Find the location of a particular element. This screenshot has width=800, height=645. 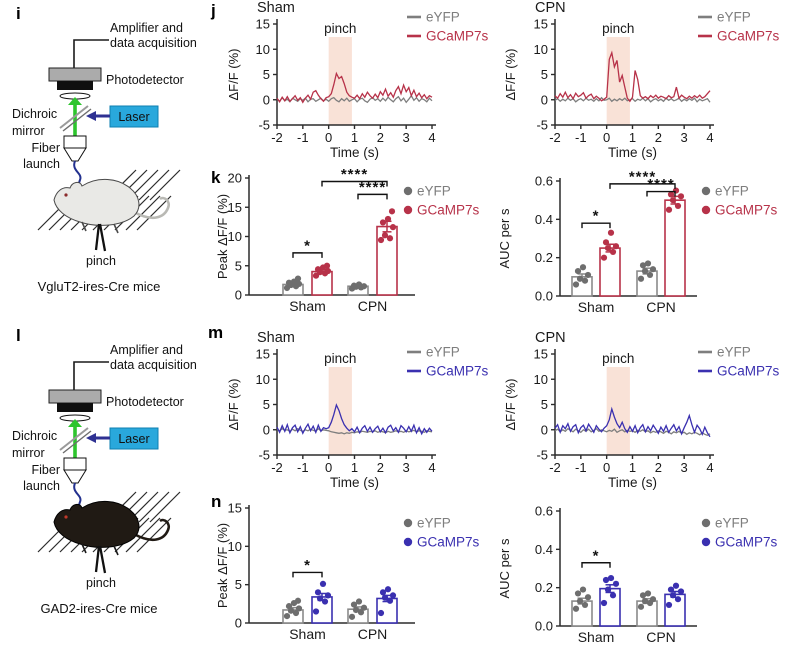

j_cpn-trace-GCaMP7s is located at coordinates (632, 76).